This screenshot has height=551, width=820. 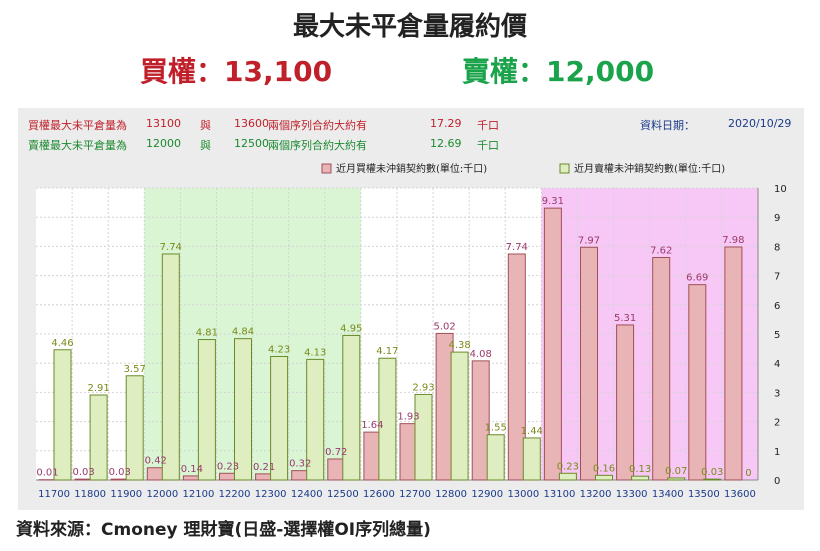 What do you see at coordinates (235, 494) in the screenshot?
I see `x-tick-label-12200: 12200` at bounding box center [235, 494].